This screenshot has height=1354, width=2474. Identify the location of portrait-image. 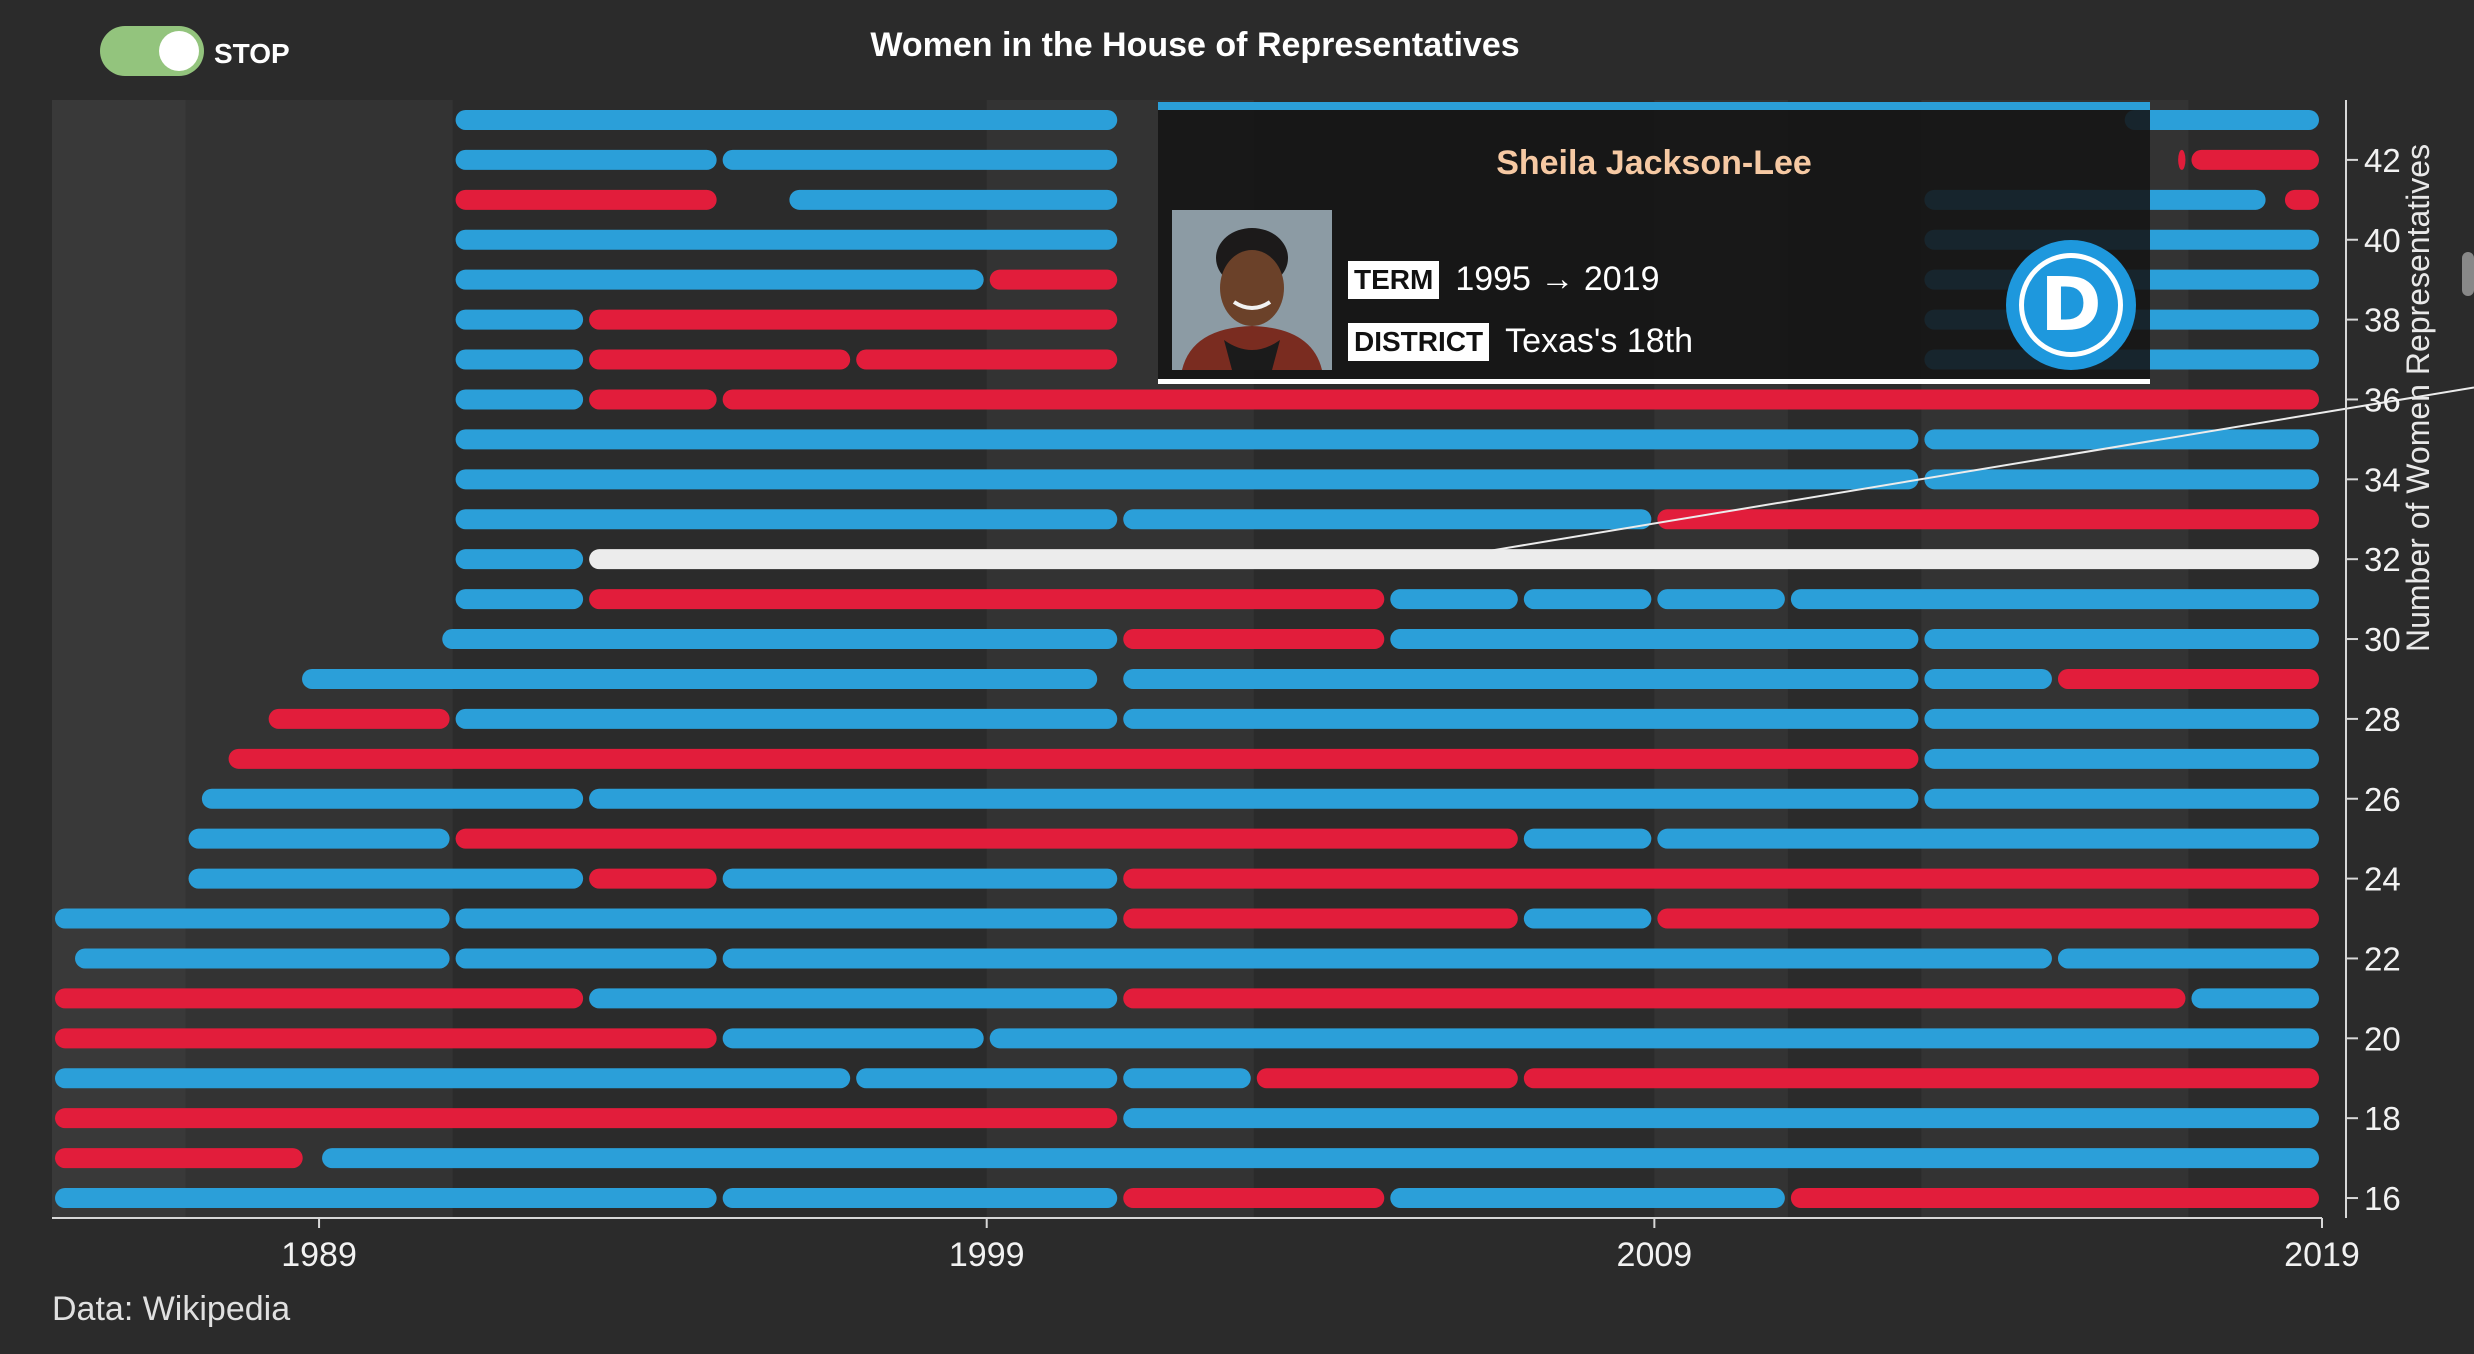
(1252, 290).